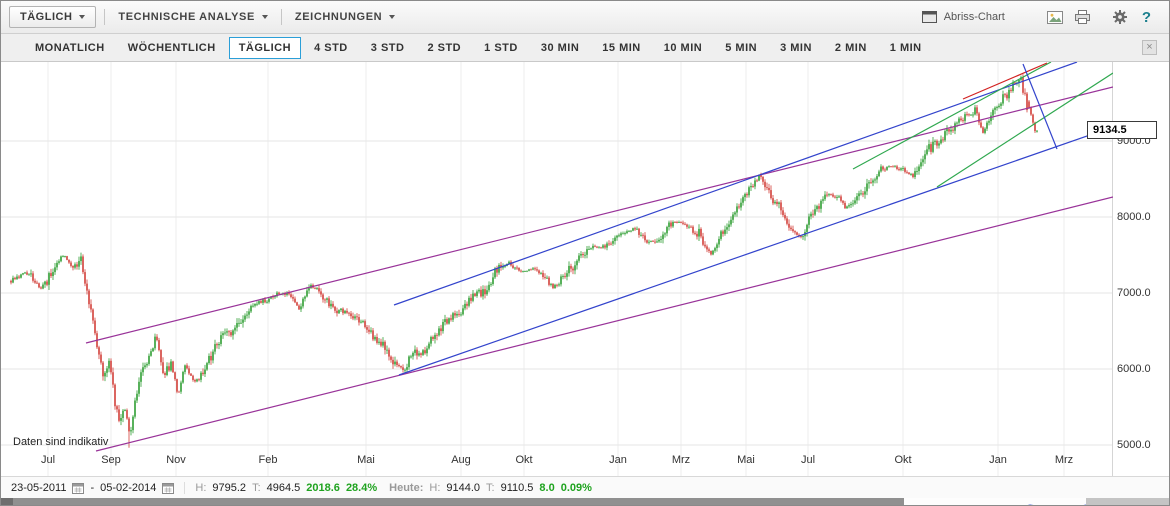  I want to click on today-change-percent: 0.09%, so click(576, 487).